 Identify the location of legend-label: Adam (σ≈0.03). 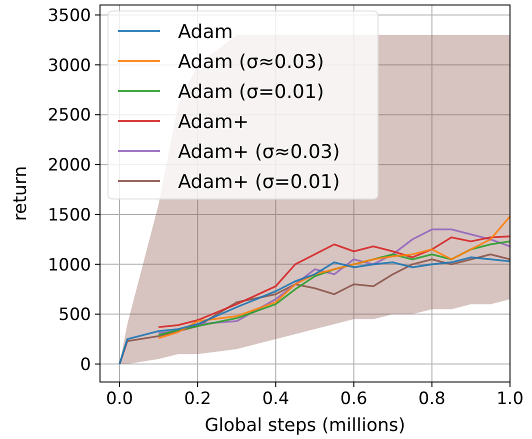
(251, 62).